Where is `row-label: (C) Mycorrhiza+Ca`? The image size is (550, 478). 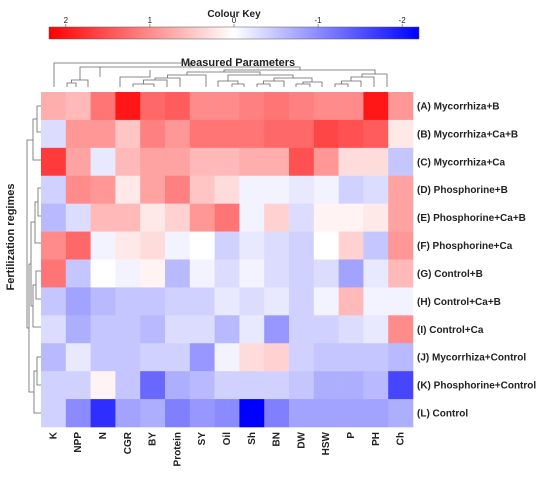
row-label: (C) Mycorrhiza+Ca is located at coordinates (461, 162).